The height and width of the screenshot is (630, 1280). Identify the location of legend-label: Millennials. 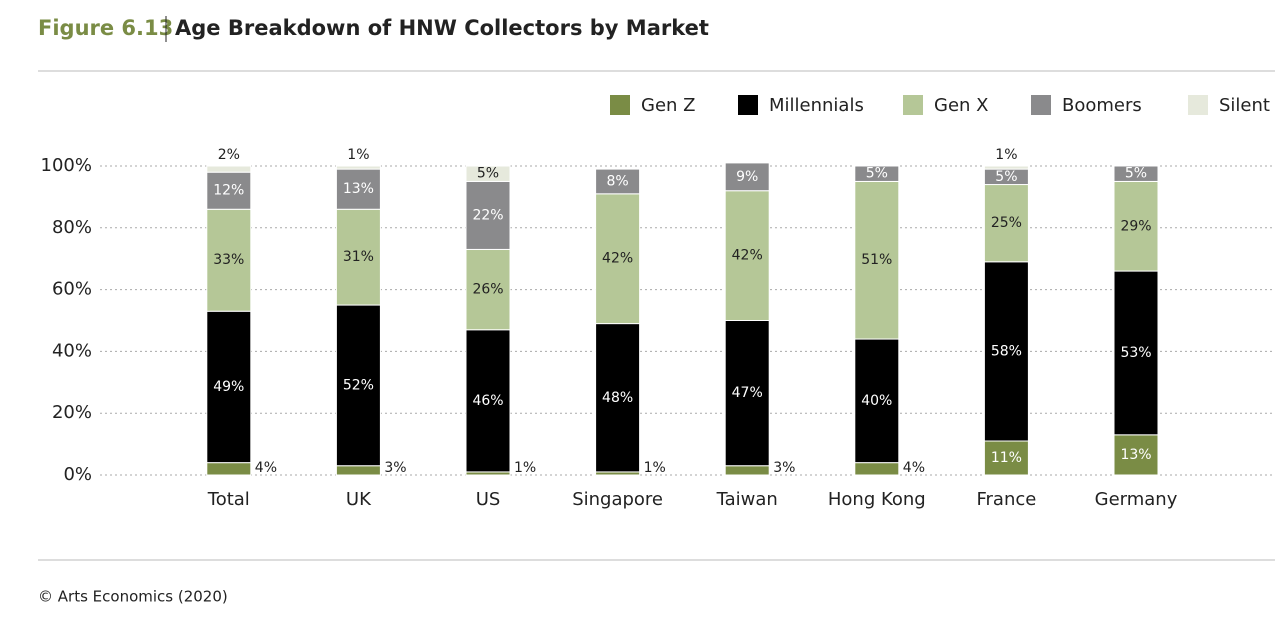
(816, 105).